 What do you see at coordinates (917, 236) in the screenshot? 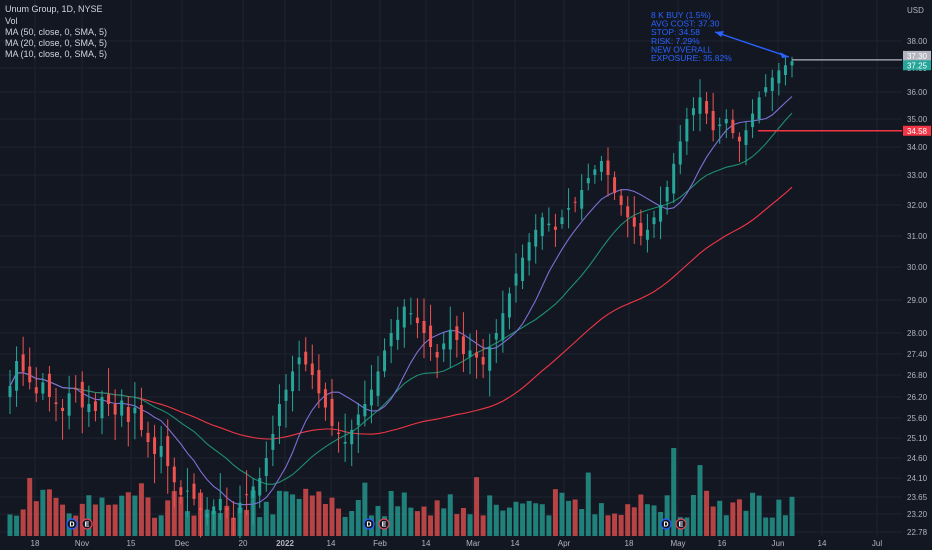
I see `price-tick-label: 31.00` at bounding box center [917, 236].